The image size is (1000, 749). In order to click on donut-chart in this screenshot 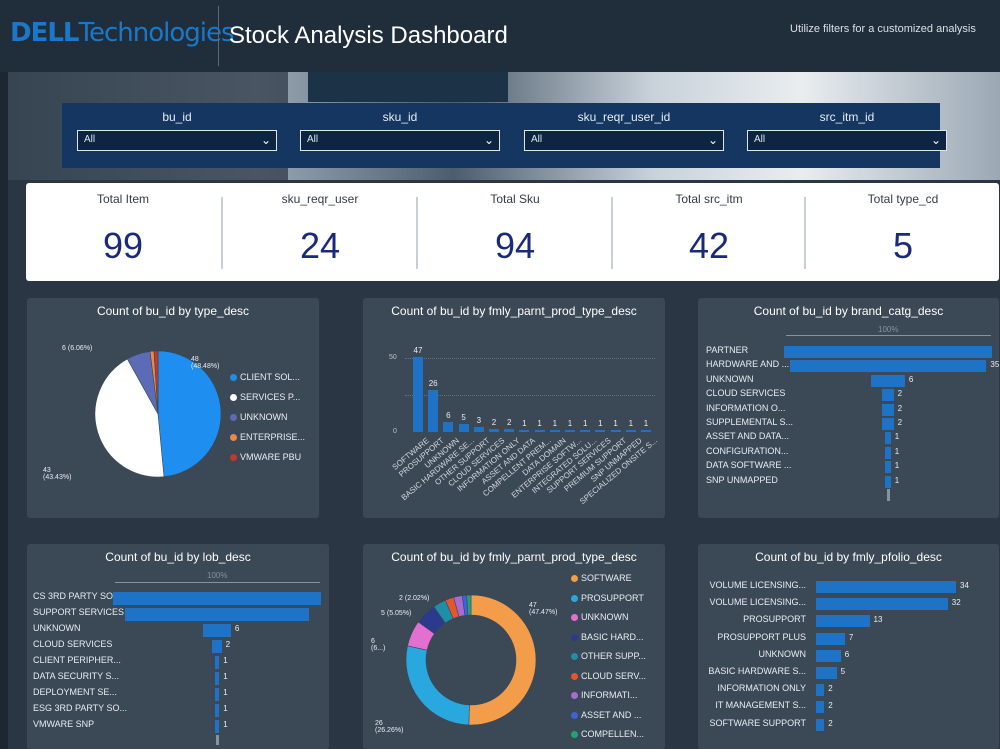, I will do `click(514, 646)`.